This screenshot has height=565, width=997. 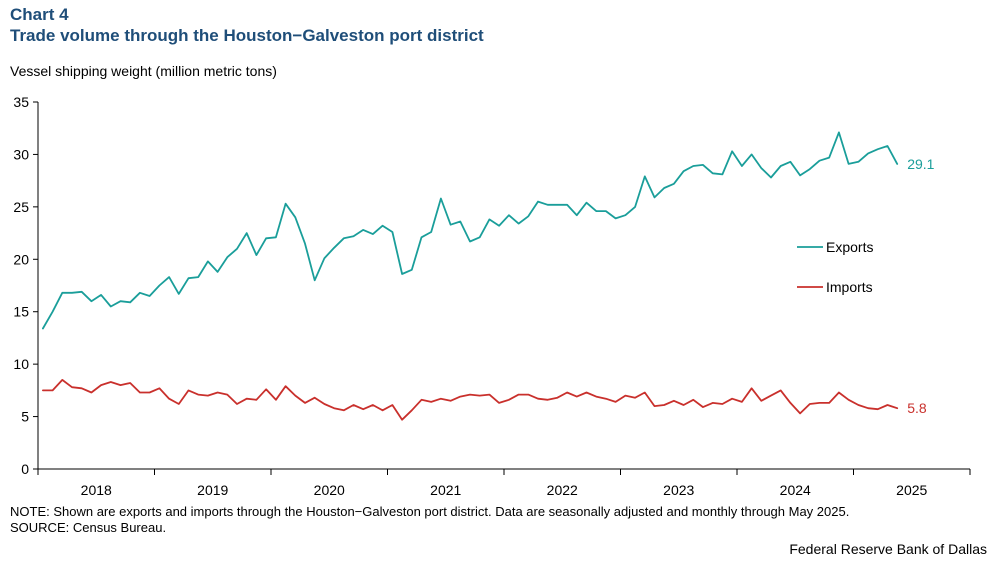 I want to click on end-label-imports: 5.8, so click(x=917, y=408).